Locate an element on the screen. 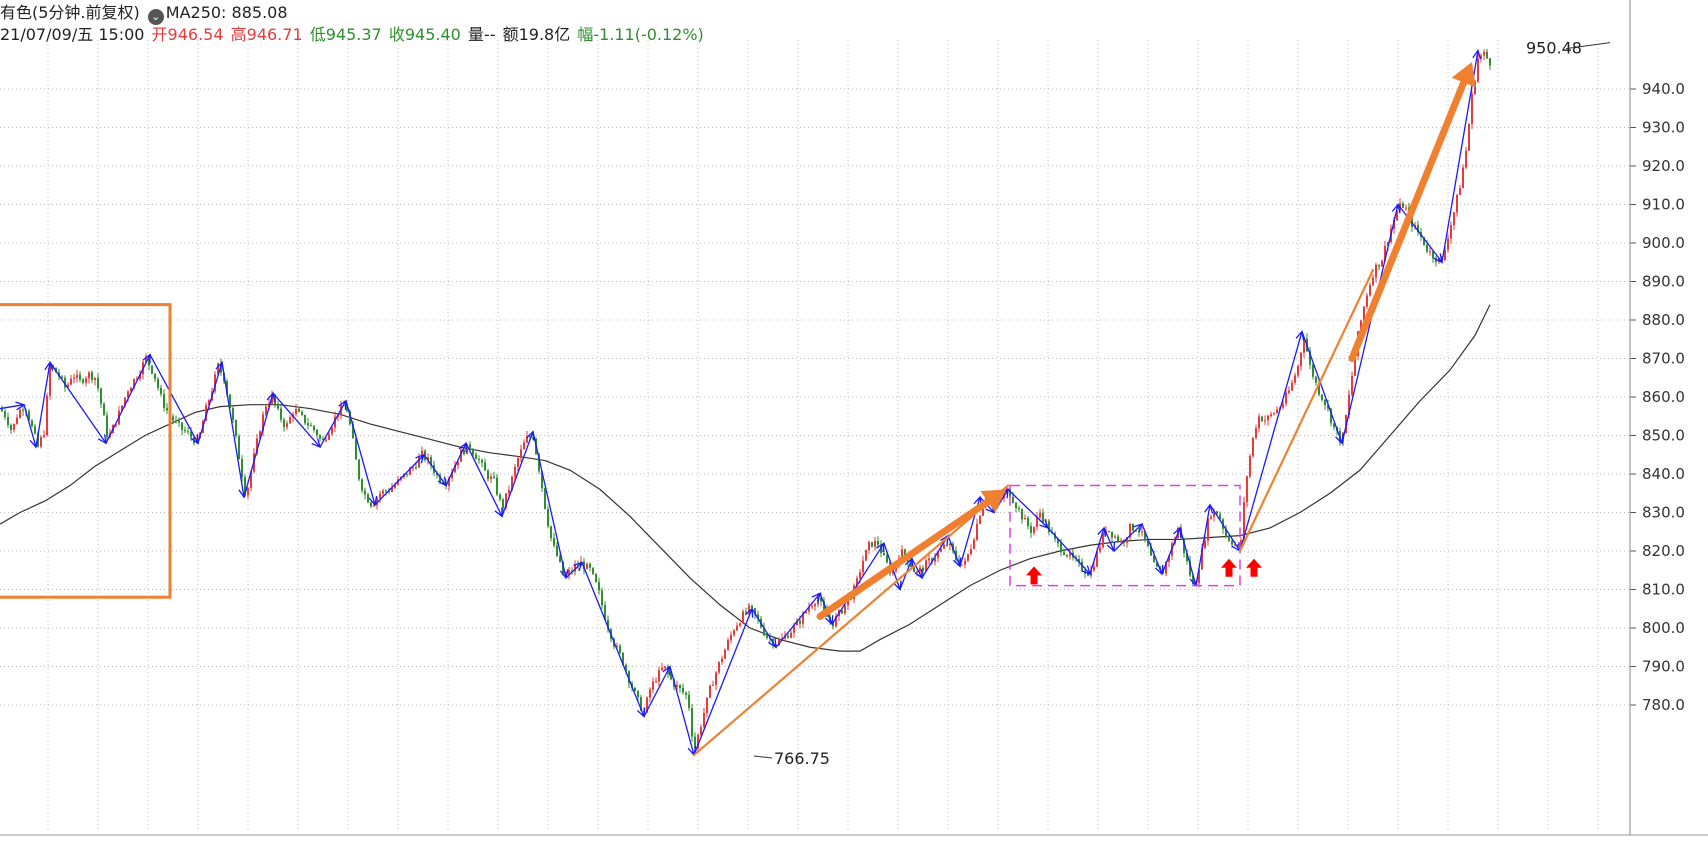 The height and width of the screenshot is (847, 1708). zigzag-arrowhead is located at coordinates (102, 439).